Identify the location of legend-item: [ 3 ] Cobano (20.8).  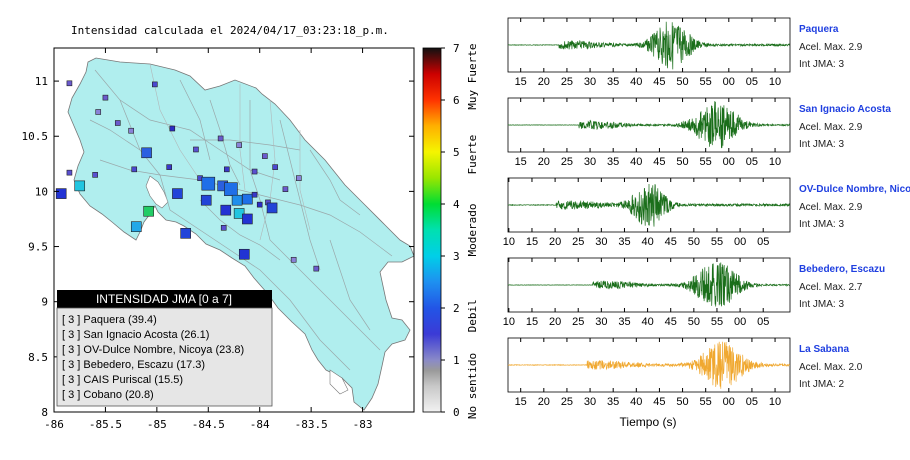
(108, 395).